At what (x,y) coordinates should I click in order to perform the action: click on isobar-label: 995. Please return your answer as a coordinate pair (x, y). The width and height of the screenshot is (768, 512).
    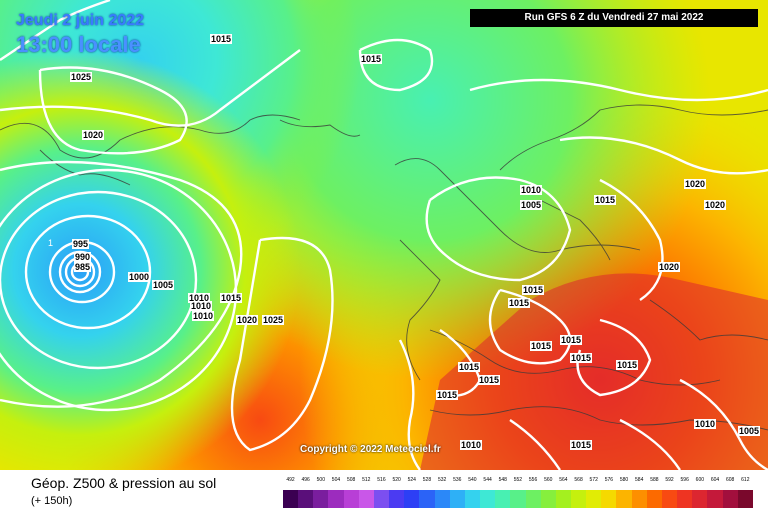
    Looking at the image, I should click on (81, 244).